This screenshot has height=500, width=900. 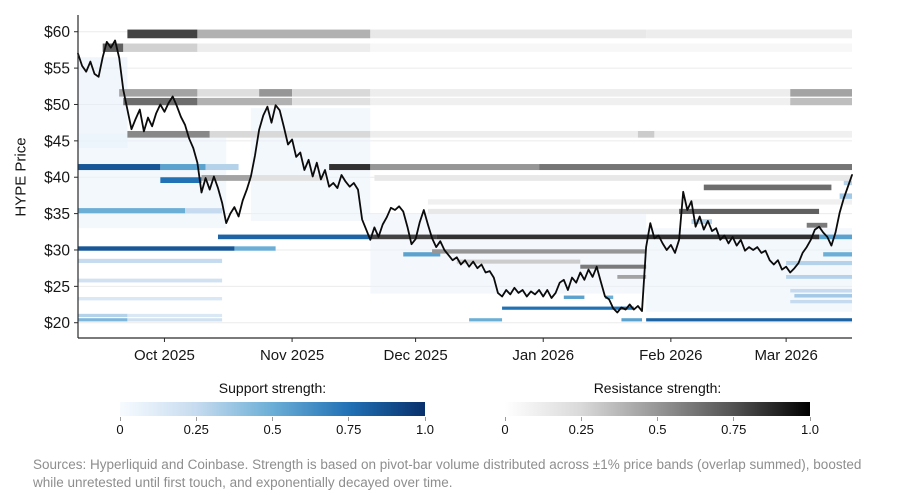 What do you see at coordinates (57, 105) in the screenshot?
I see `y-tick-label: $50` at bounding box center [57, 105].